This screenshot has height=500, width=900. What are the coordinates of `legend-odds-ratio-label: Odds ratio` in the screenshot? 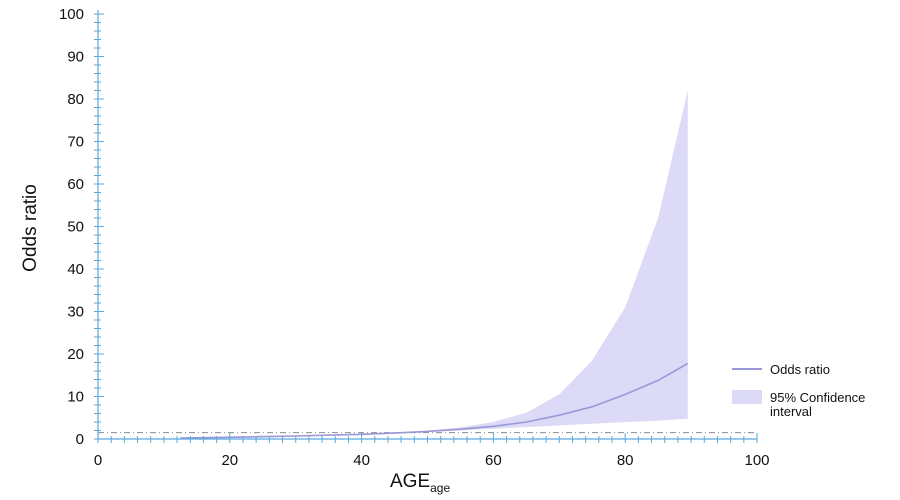 It's located at (800, 369).